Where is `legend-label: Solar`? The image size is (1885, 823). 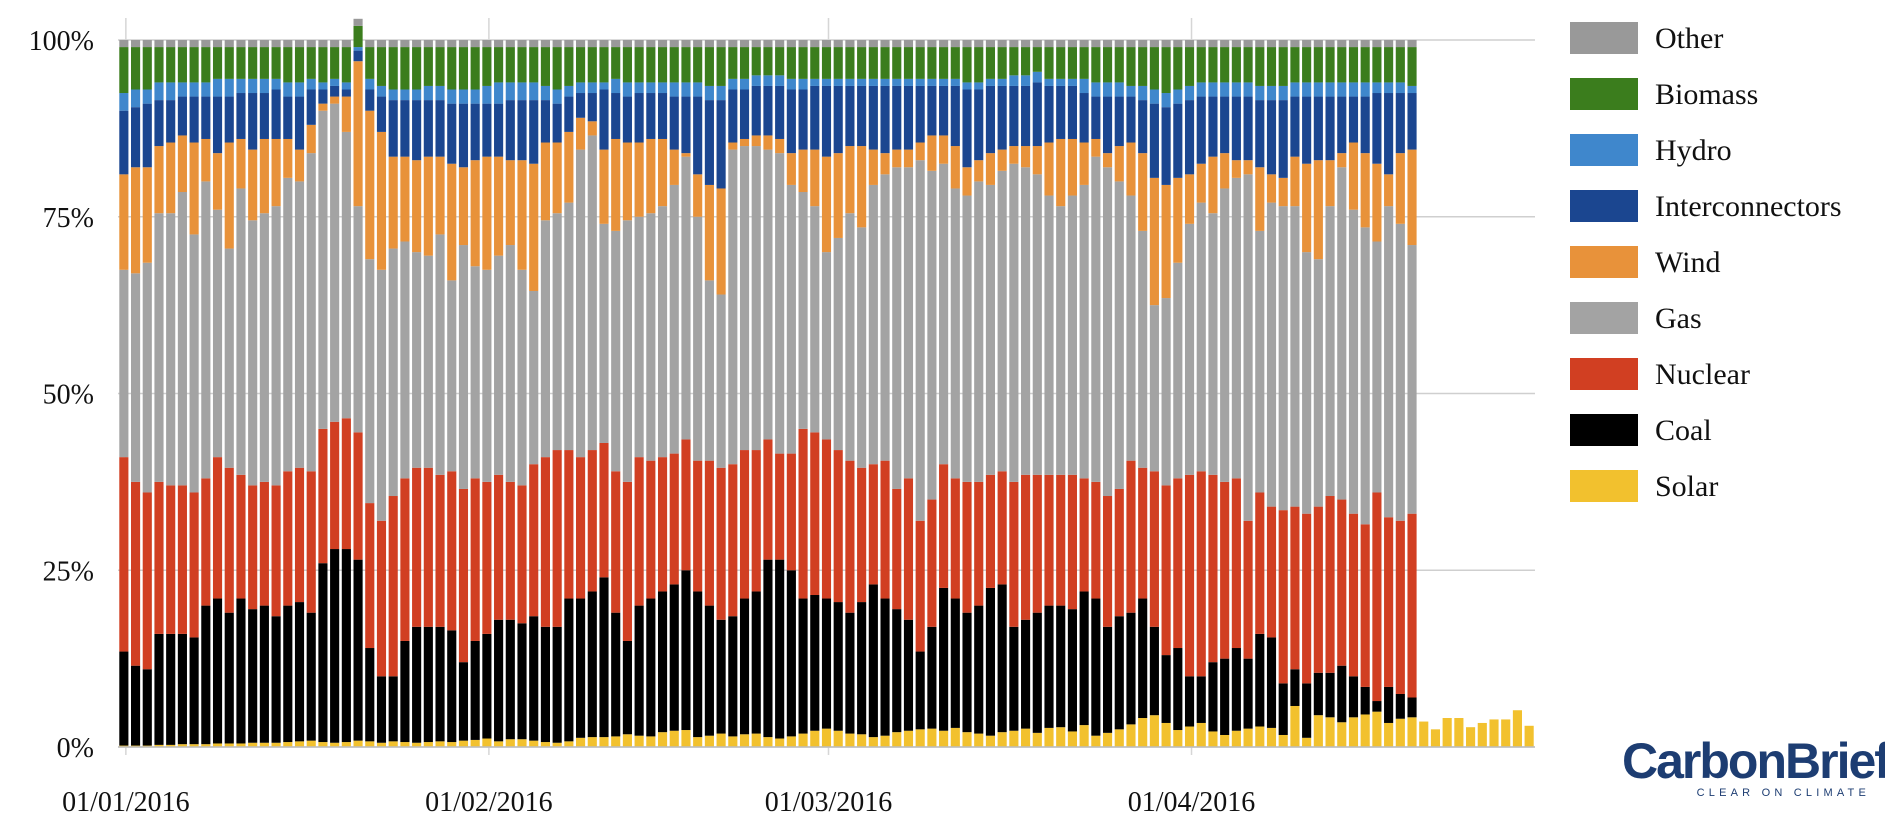 legend-label: Solar is located at coordinates (1686, 486).